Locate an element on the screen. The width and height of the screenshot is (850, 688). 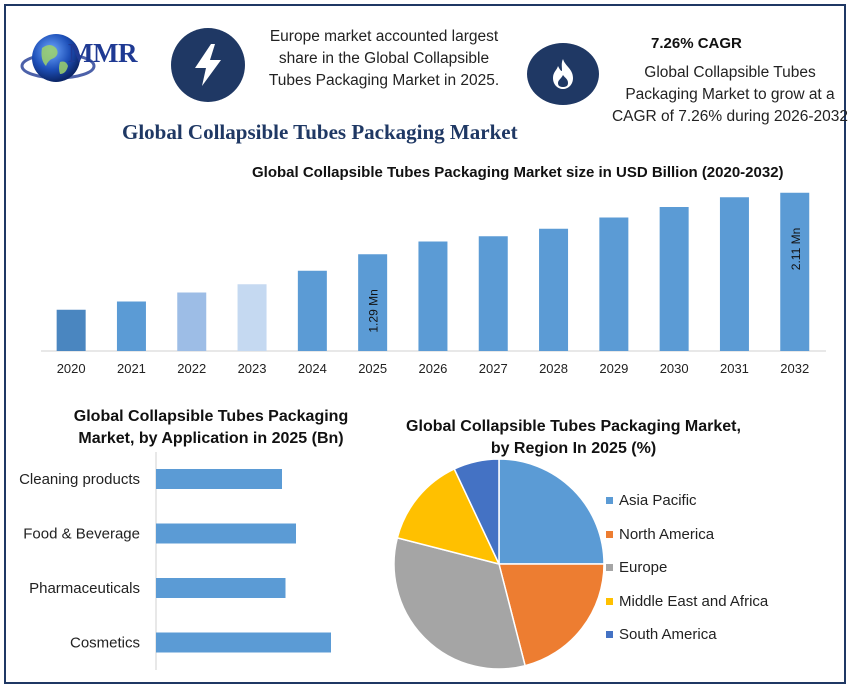
pie-slice-middle-east-and-africa is located at coordinates (448, 516).